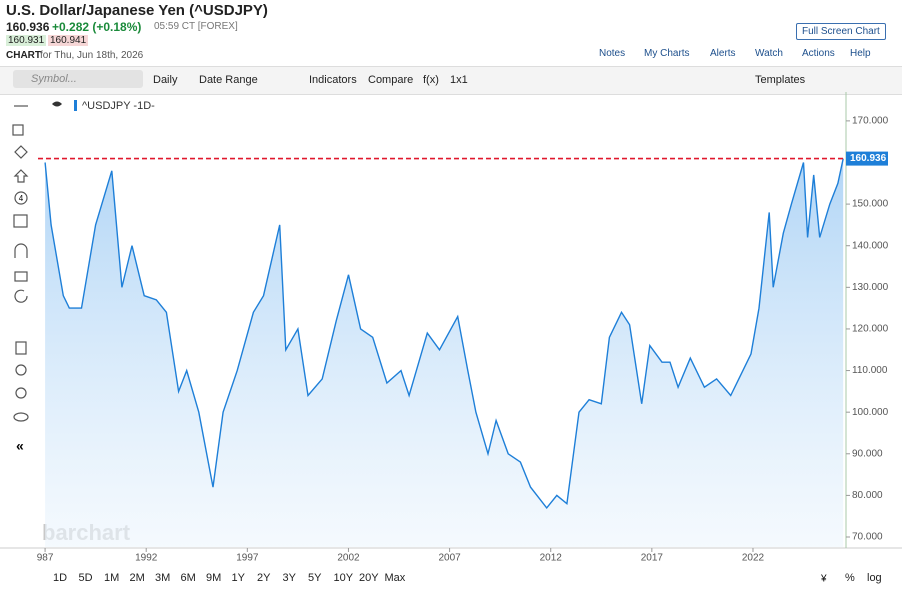 This screenshot has height=590, width=902. Describe the element at coordinates (391, 80) in the screenshot. I see `toolbar-item: Compare` at that location.